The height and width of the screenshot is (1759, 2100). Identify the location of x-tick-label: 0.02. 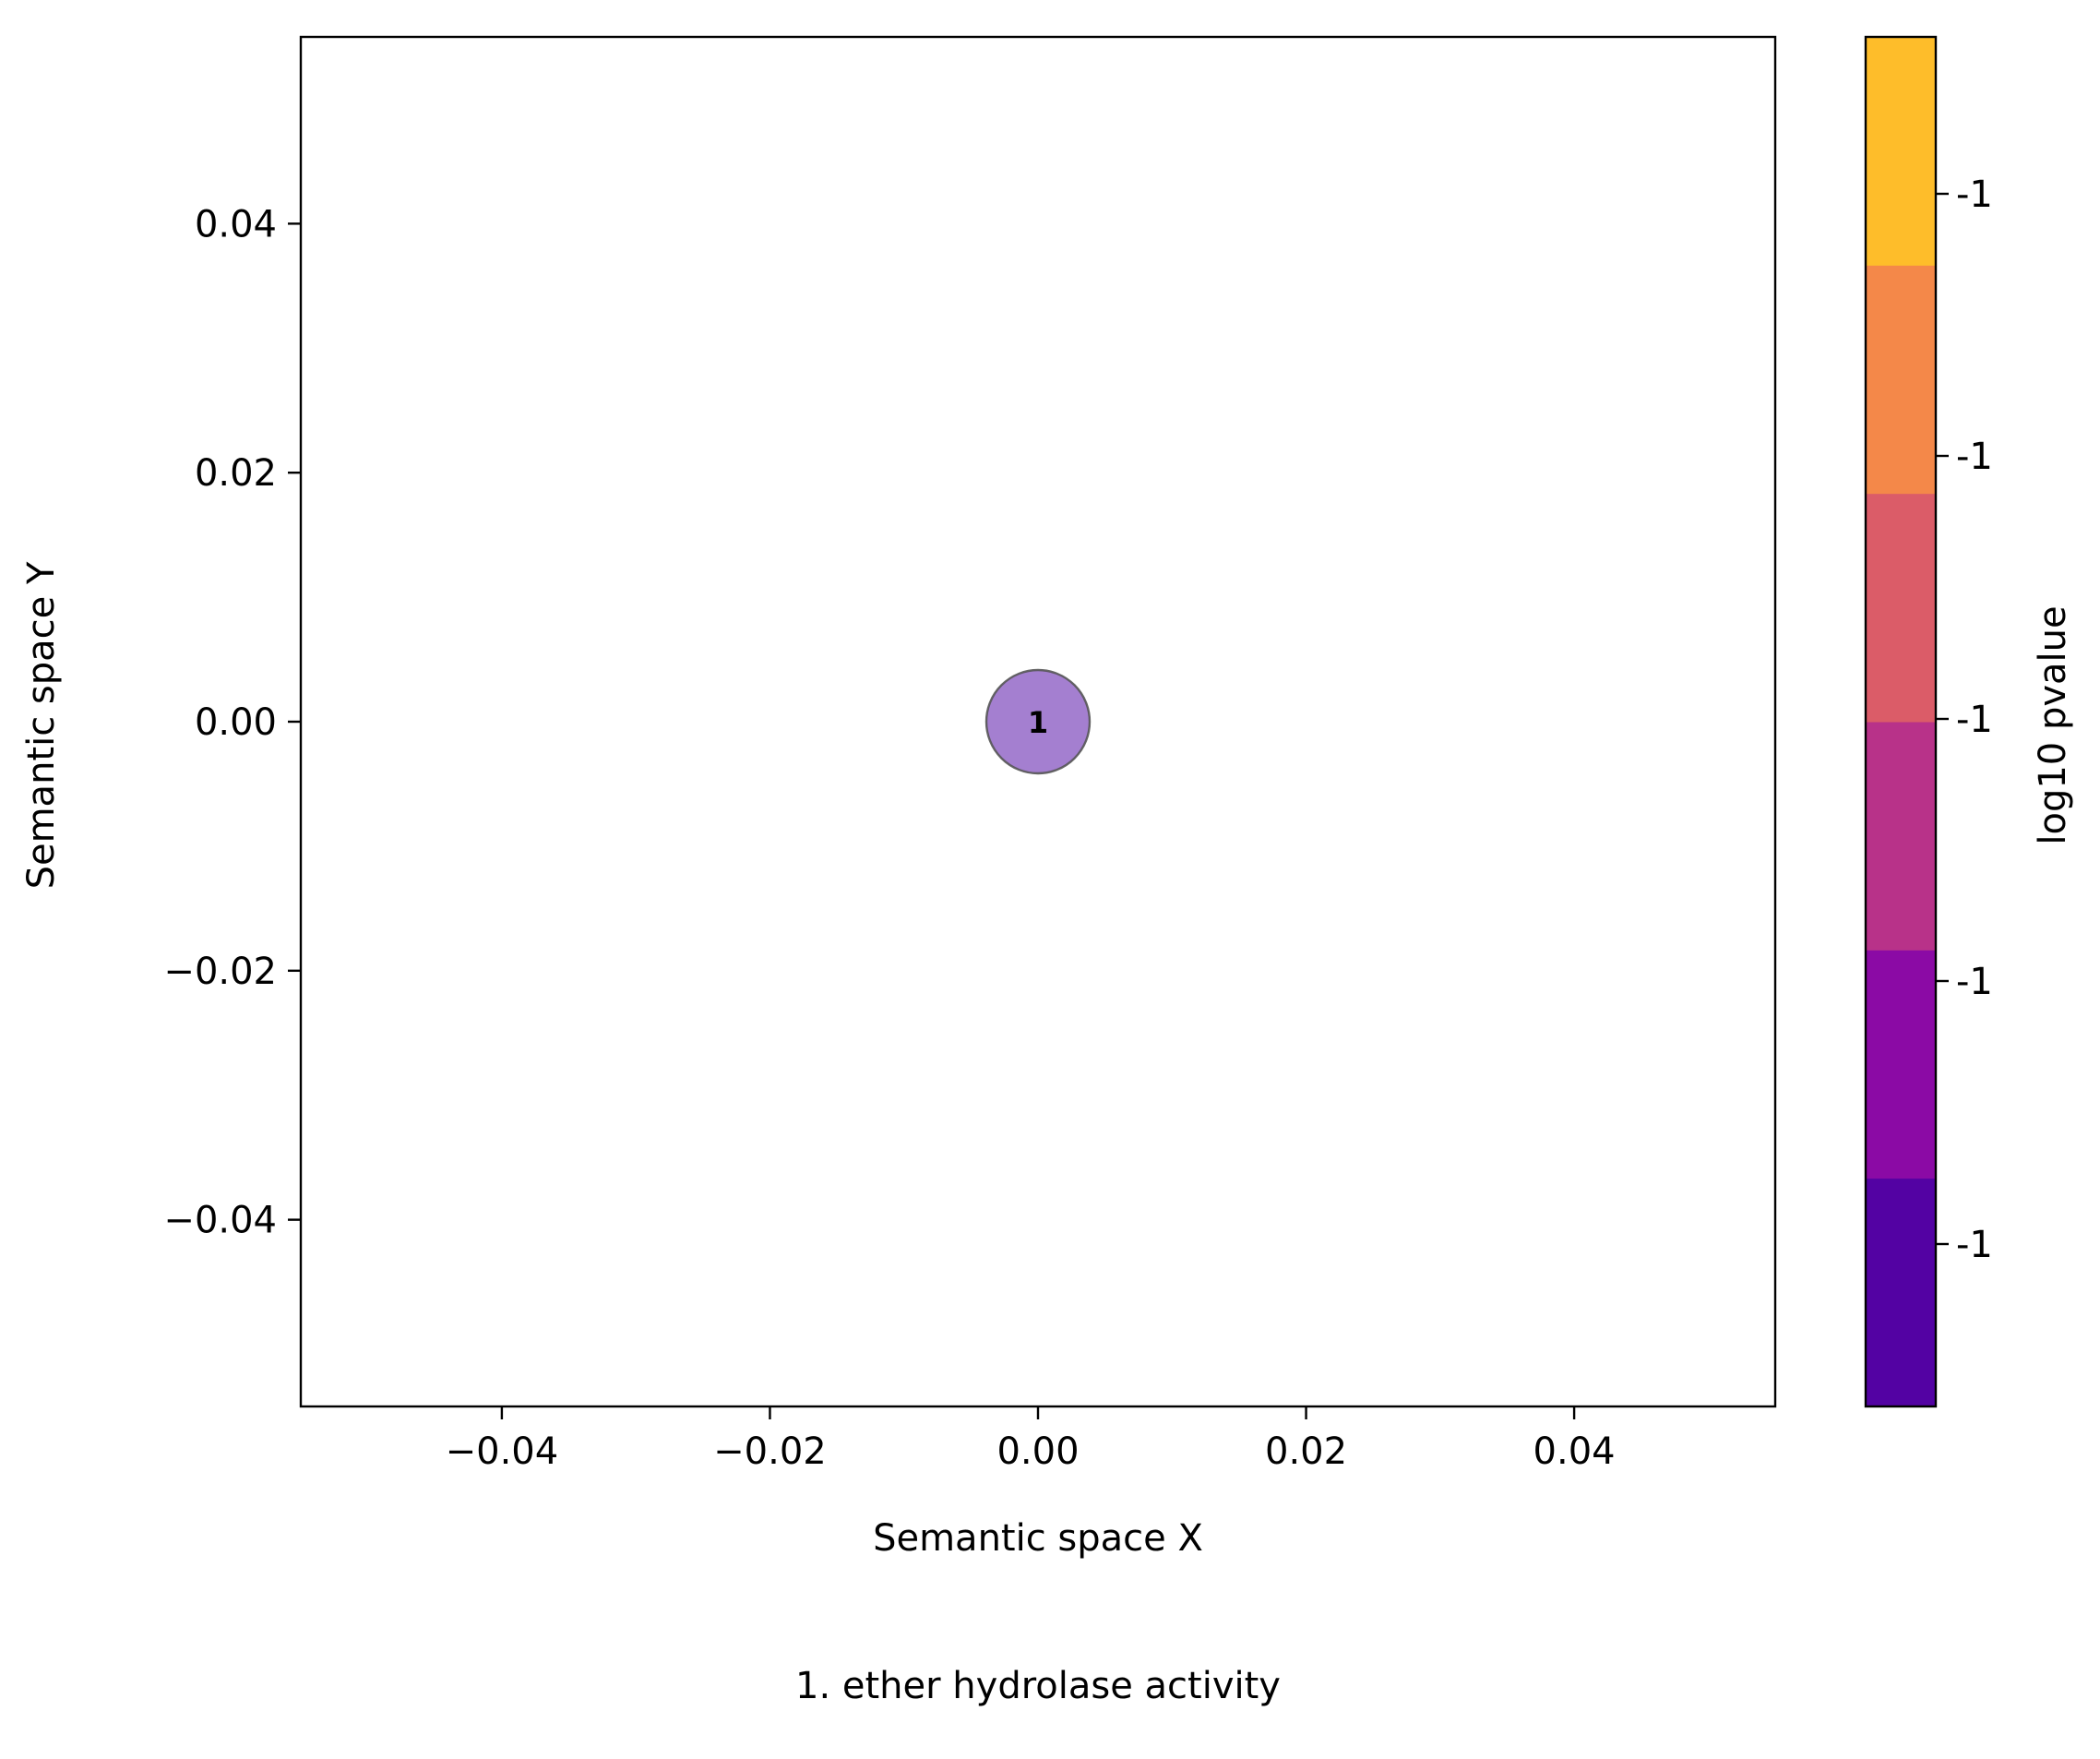
(1306, 1451).